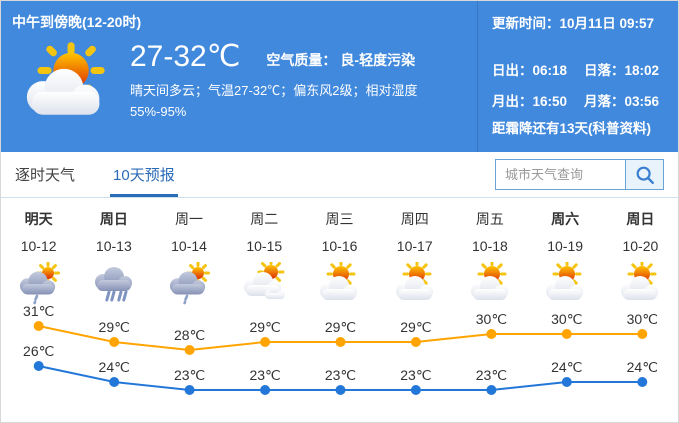 This screenshot has height=423, width=679. What do you see at coordinates (189, 219) in the screenshot?
I see `day-name: 周一` at bounding box center [189, 219].